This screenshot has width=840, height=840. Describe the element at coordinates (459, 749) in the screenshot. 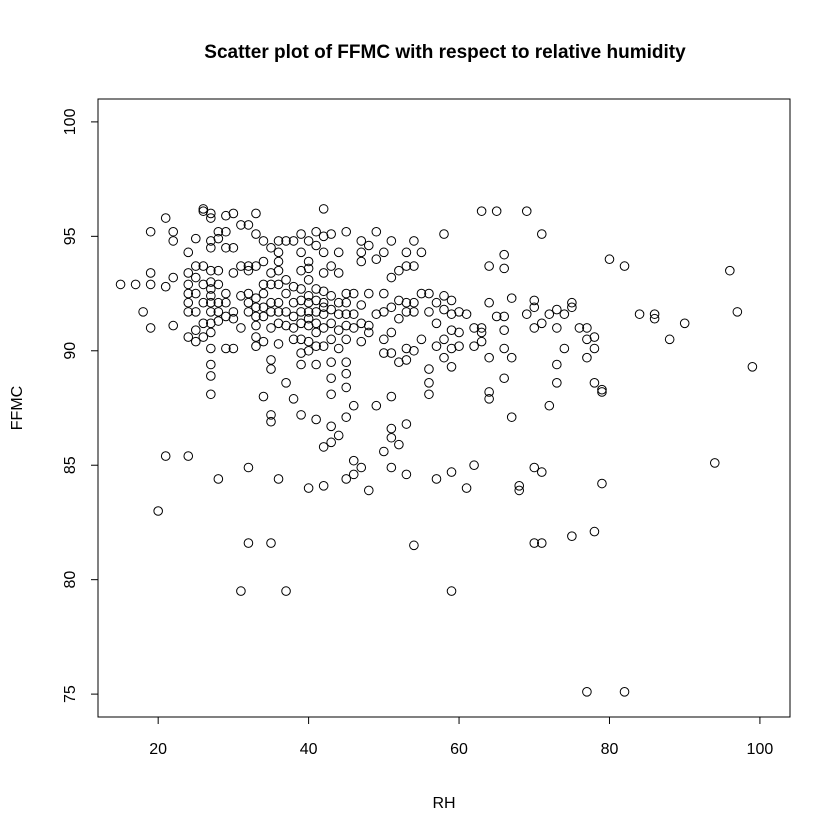

I see `x-tick-label: 60` at that location.